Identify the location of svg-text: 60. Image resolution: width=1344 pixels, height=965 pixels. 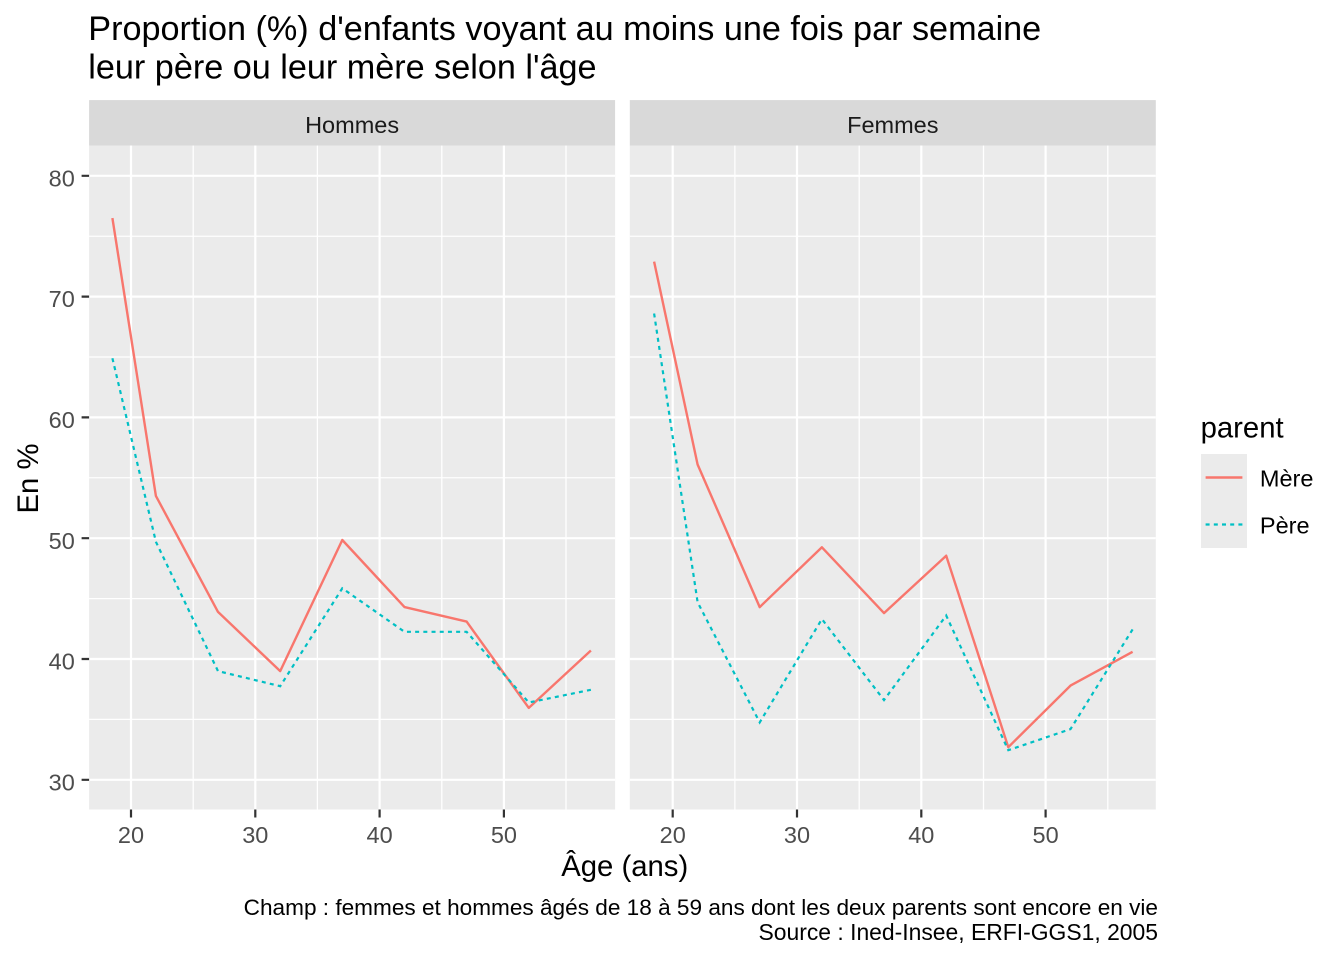
(62, 420).